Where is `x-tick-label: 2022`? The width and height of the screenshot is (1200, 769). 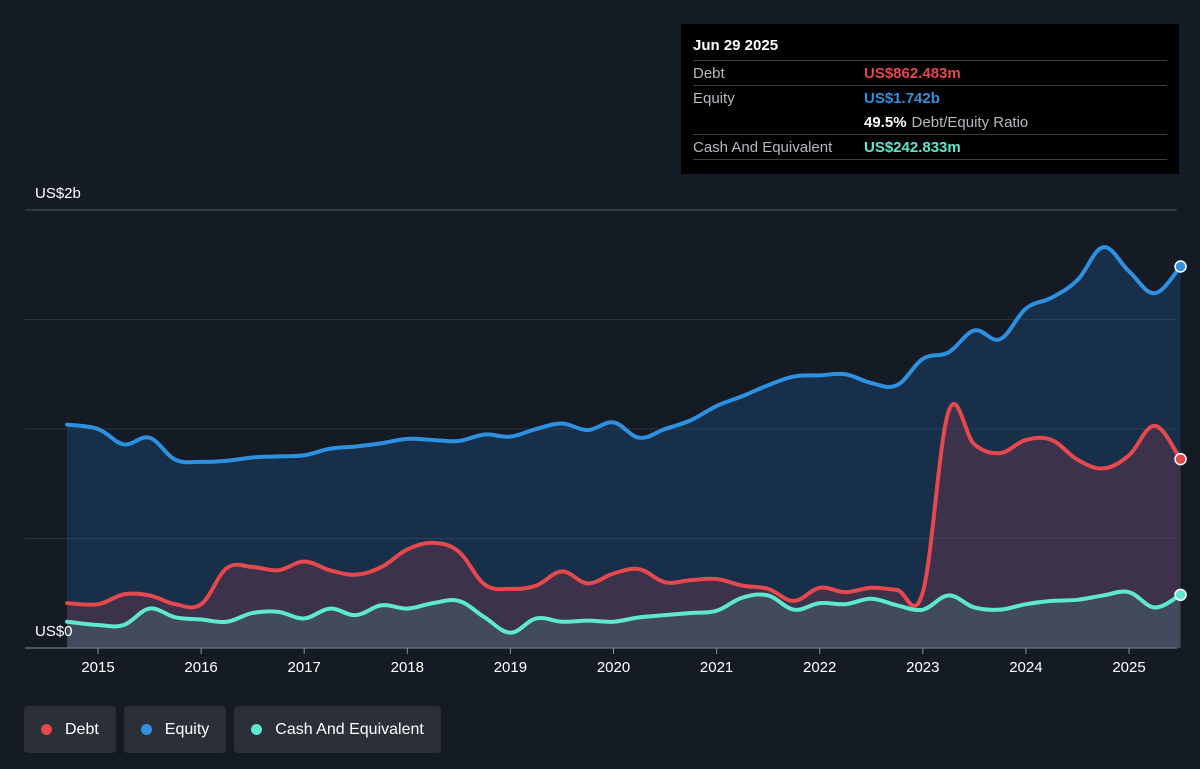 x-tick-label: 2022 is located at coordinates (819, 667).